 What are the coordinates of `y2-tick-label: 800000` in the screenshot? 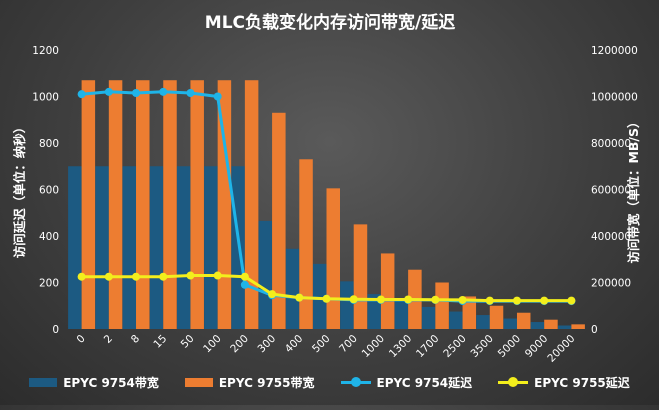 It's located at (611, 144).